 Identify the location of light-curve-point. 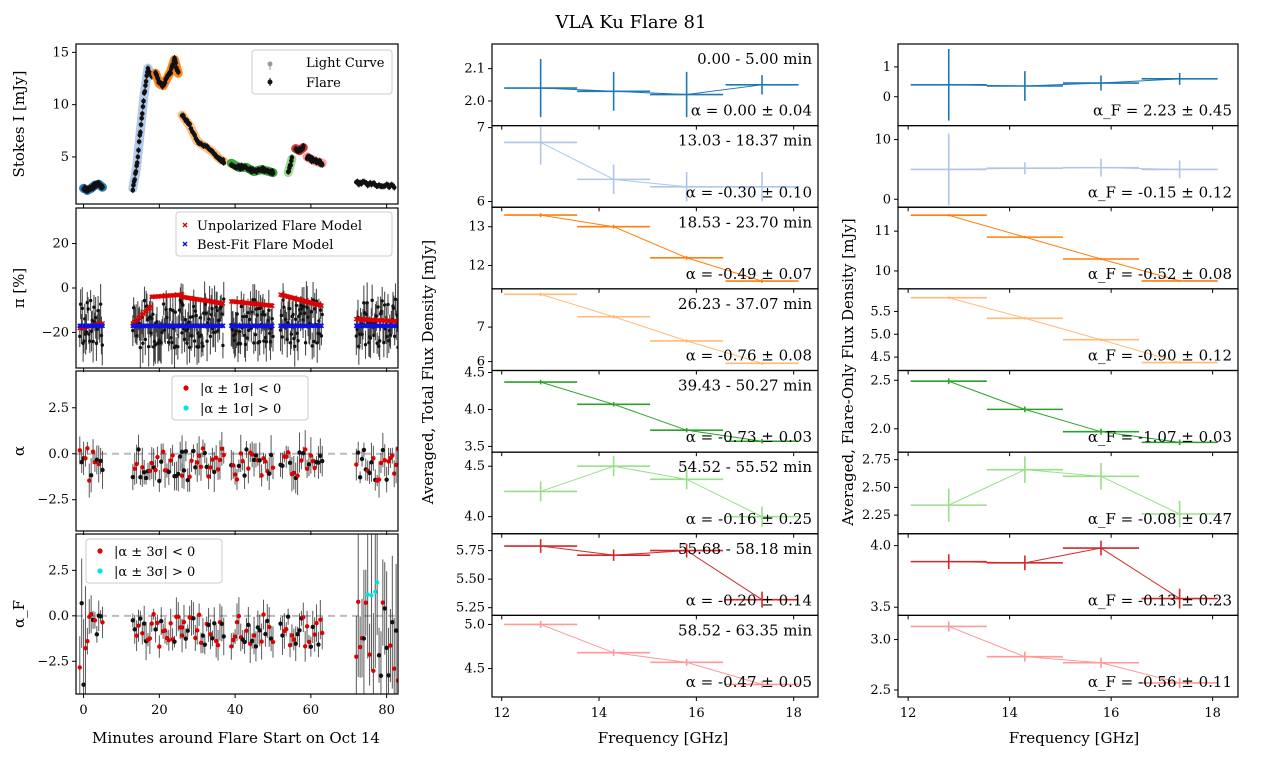
(394, 187).